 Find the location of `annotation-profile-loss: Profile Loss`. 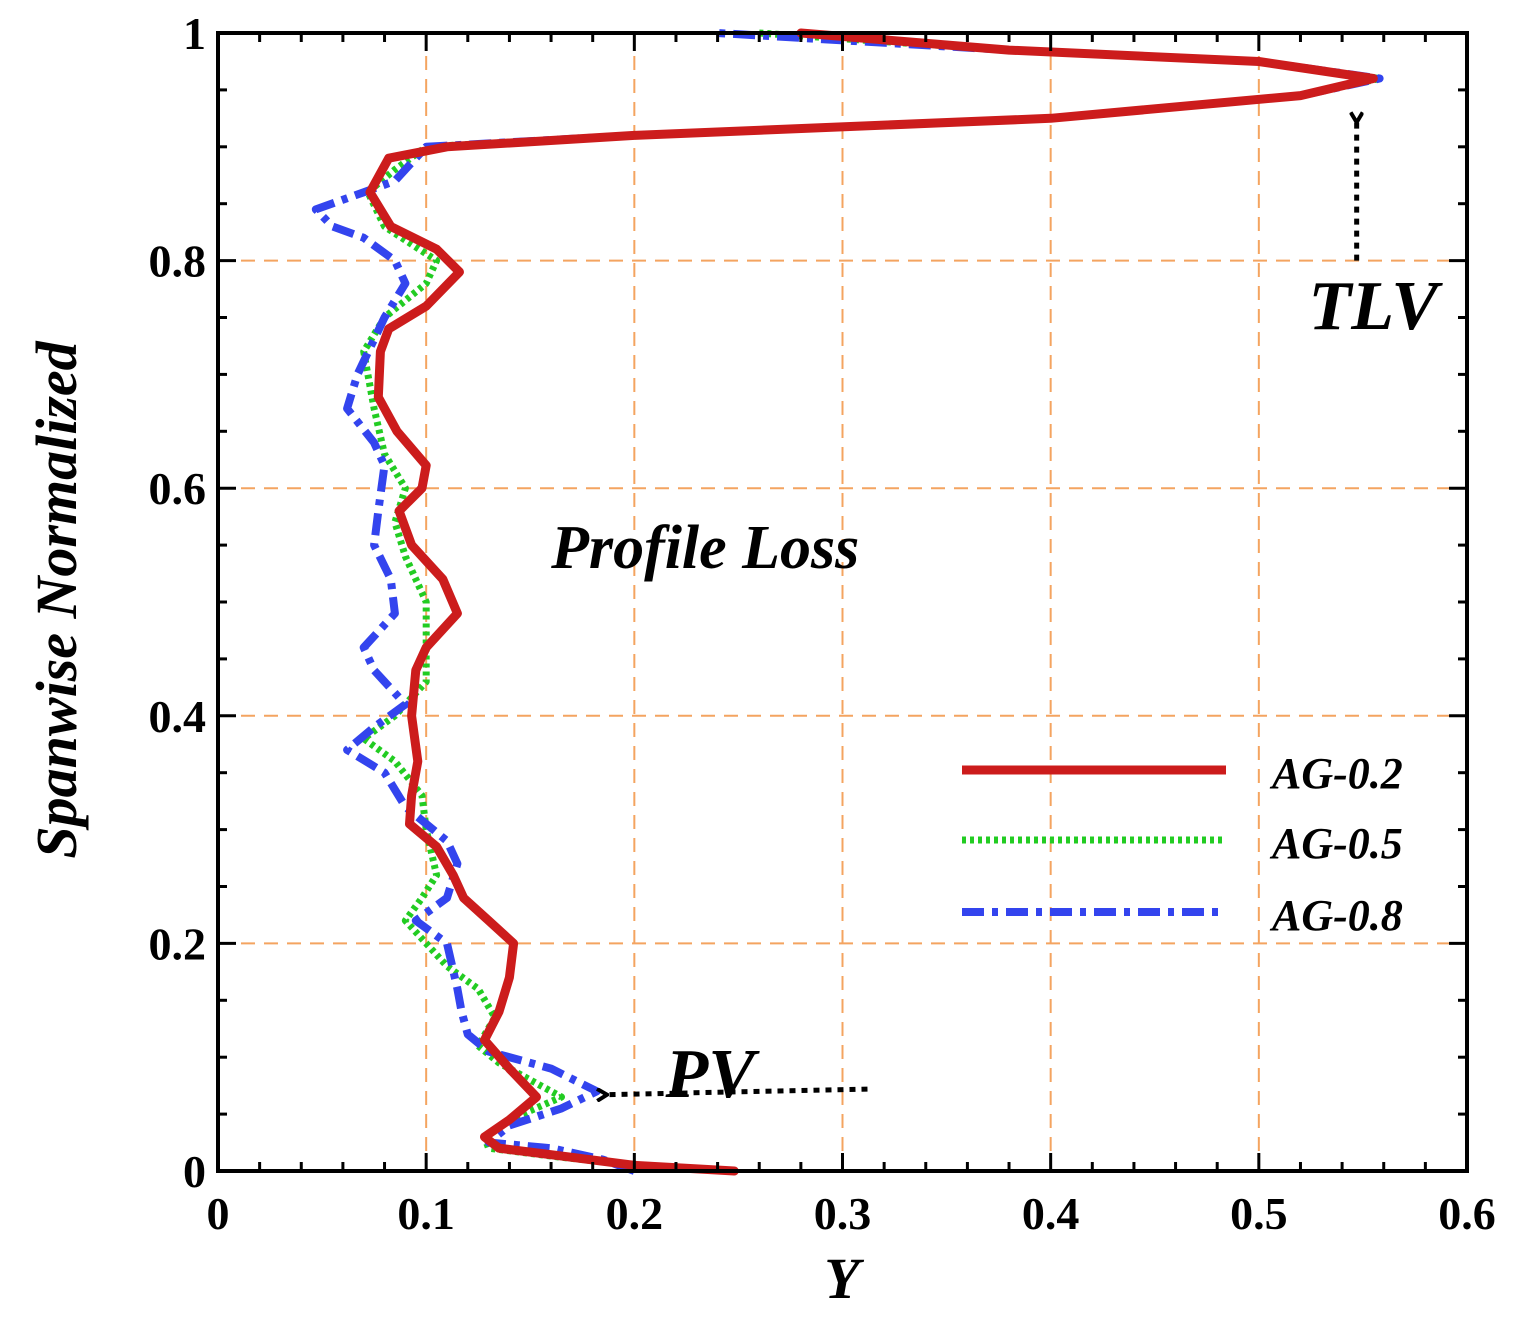

annotation-profile-loss: Profile Loss is located at coordinates (704, 548).